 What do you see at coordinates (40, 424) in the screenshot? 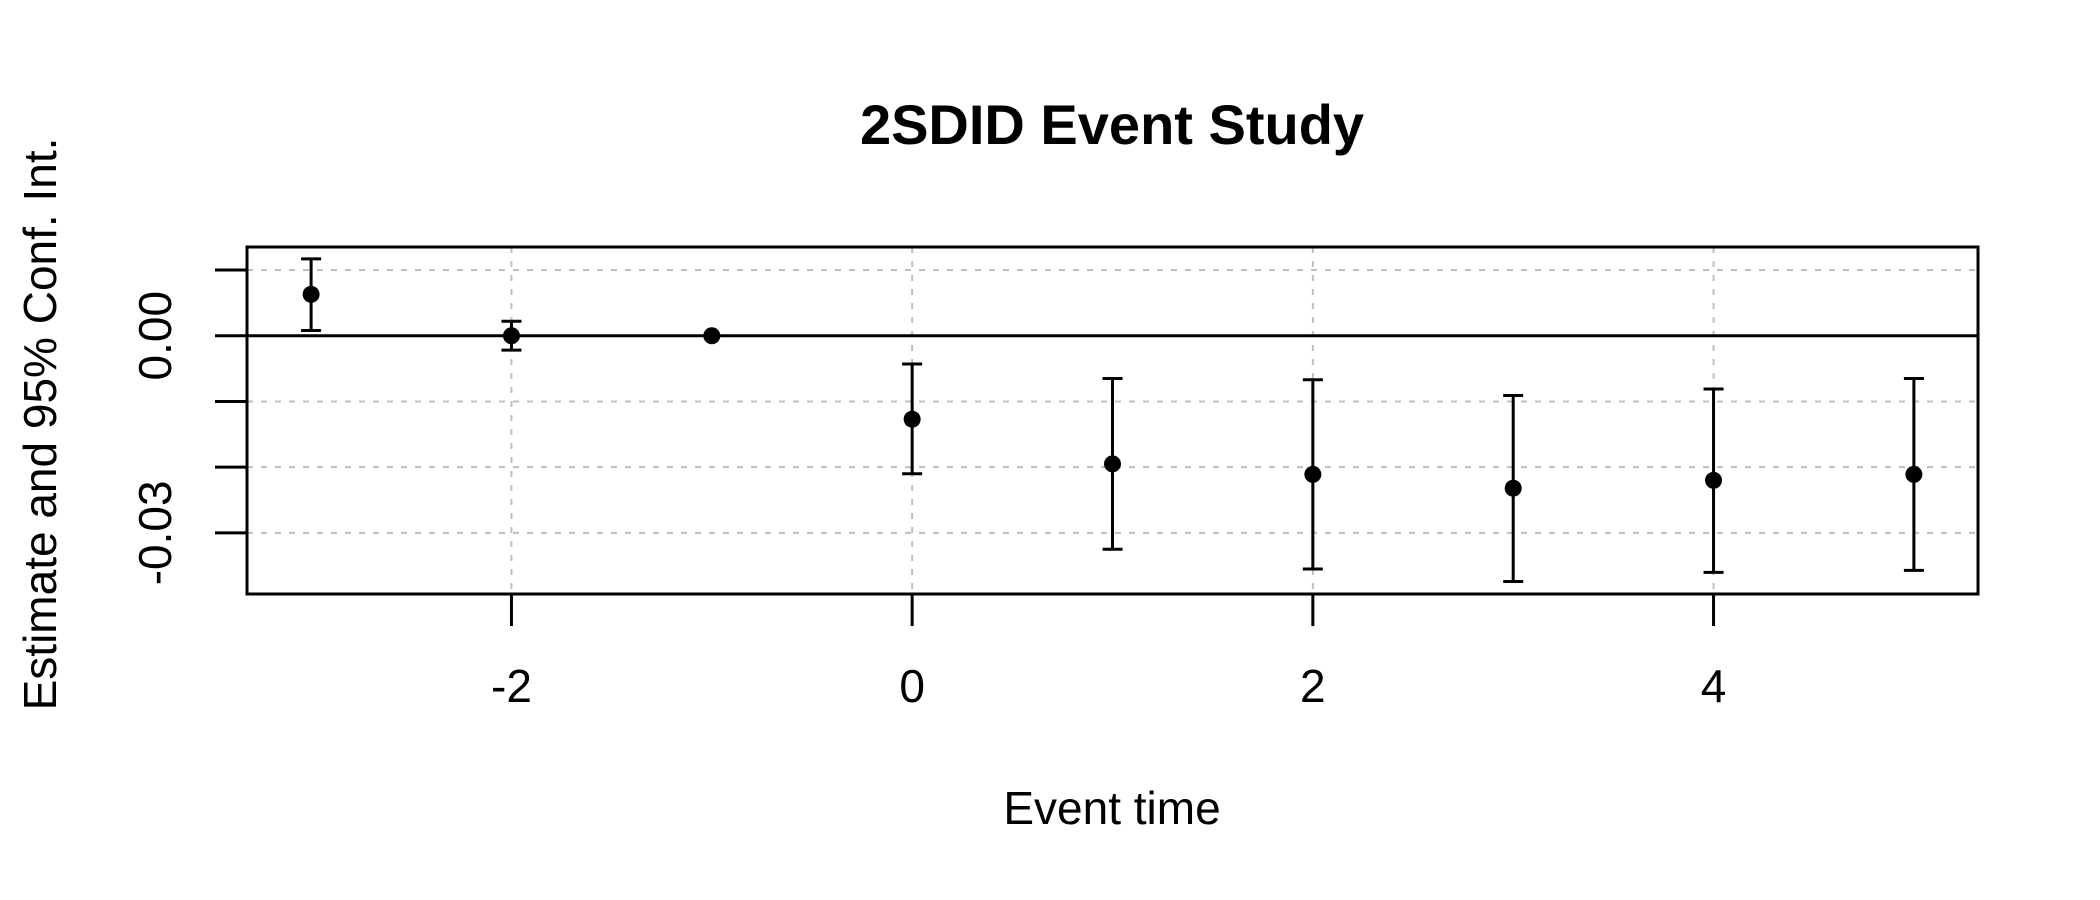
I see `y-axis-label: Estimate and 95% Conf. Int.` at bounding box center [40, 424].